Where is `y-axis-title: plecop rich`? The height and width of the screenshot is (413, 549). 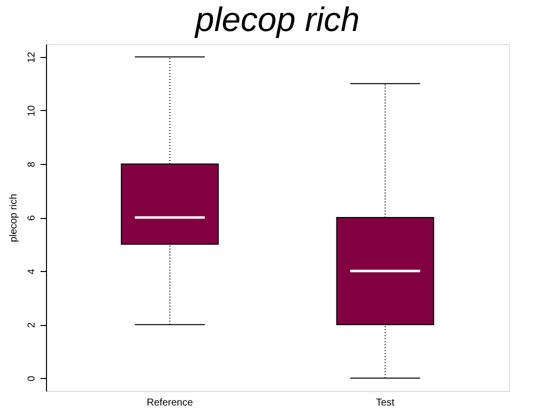 y-axis-title: plecop rich is located at coordinates (14, 218).